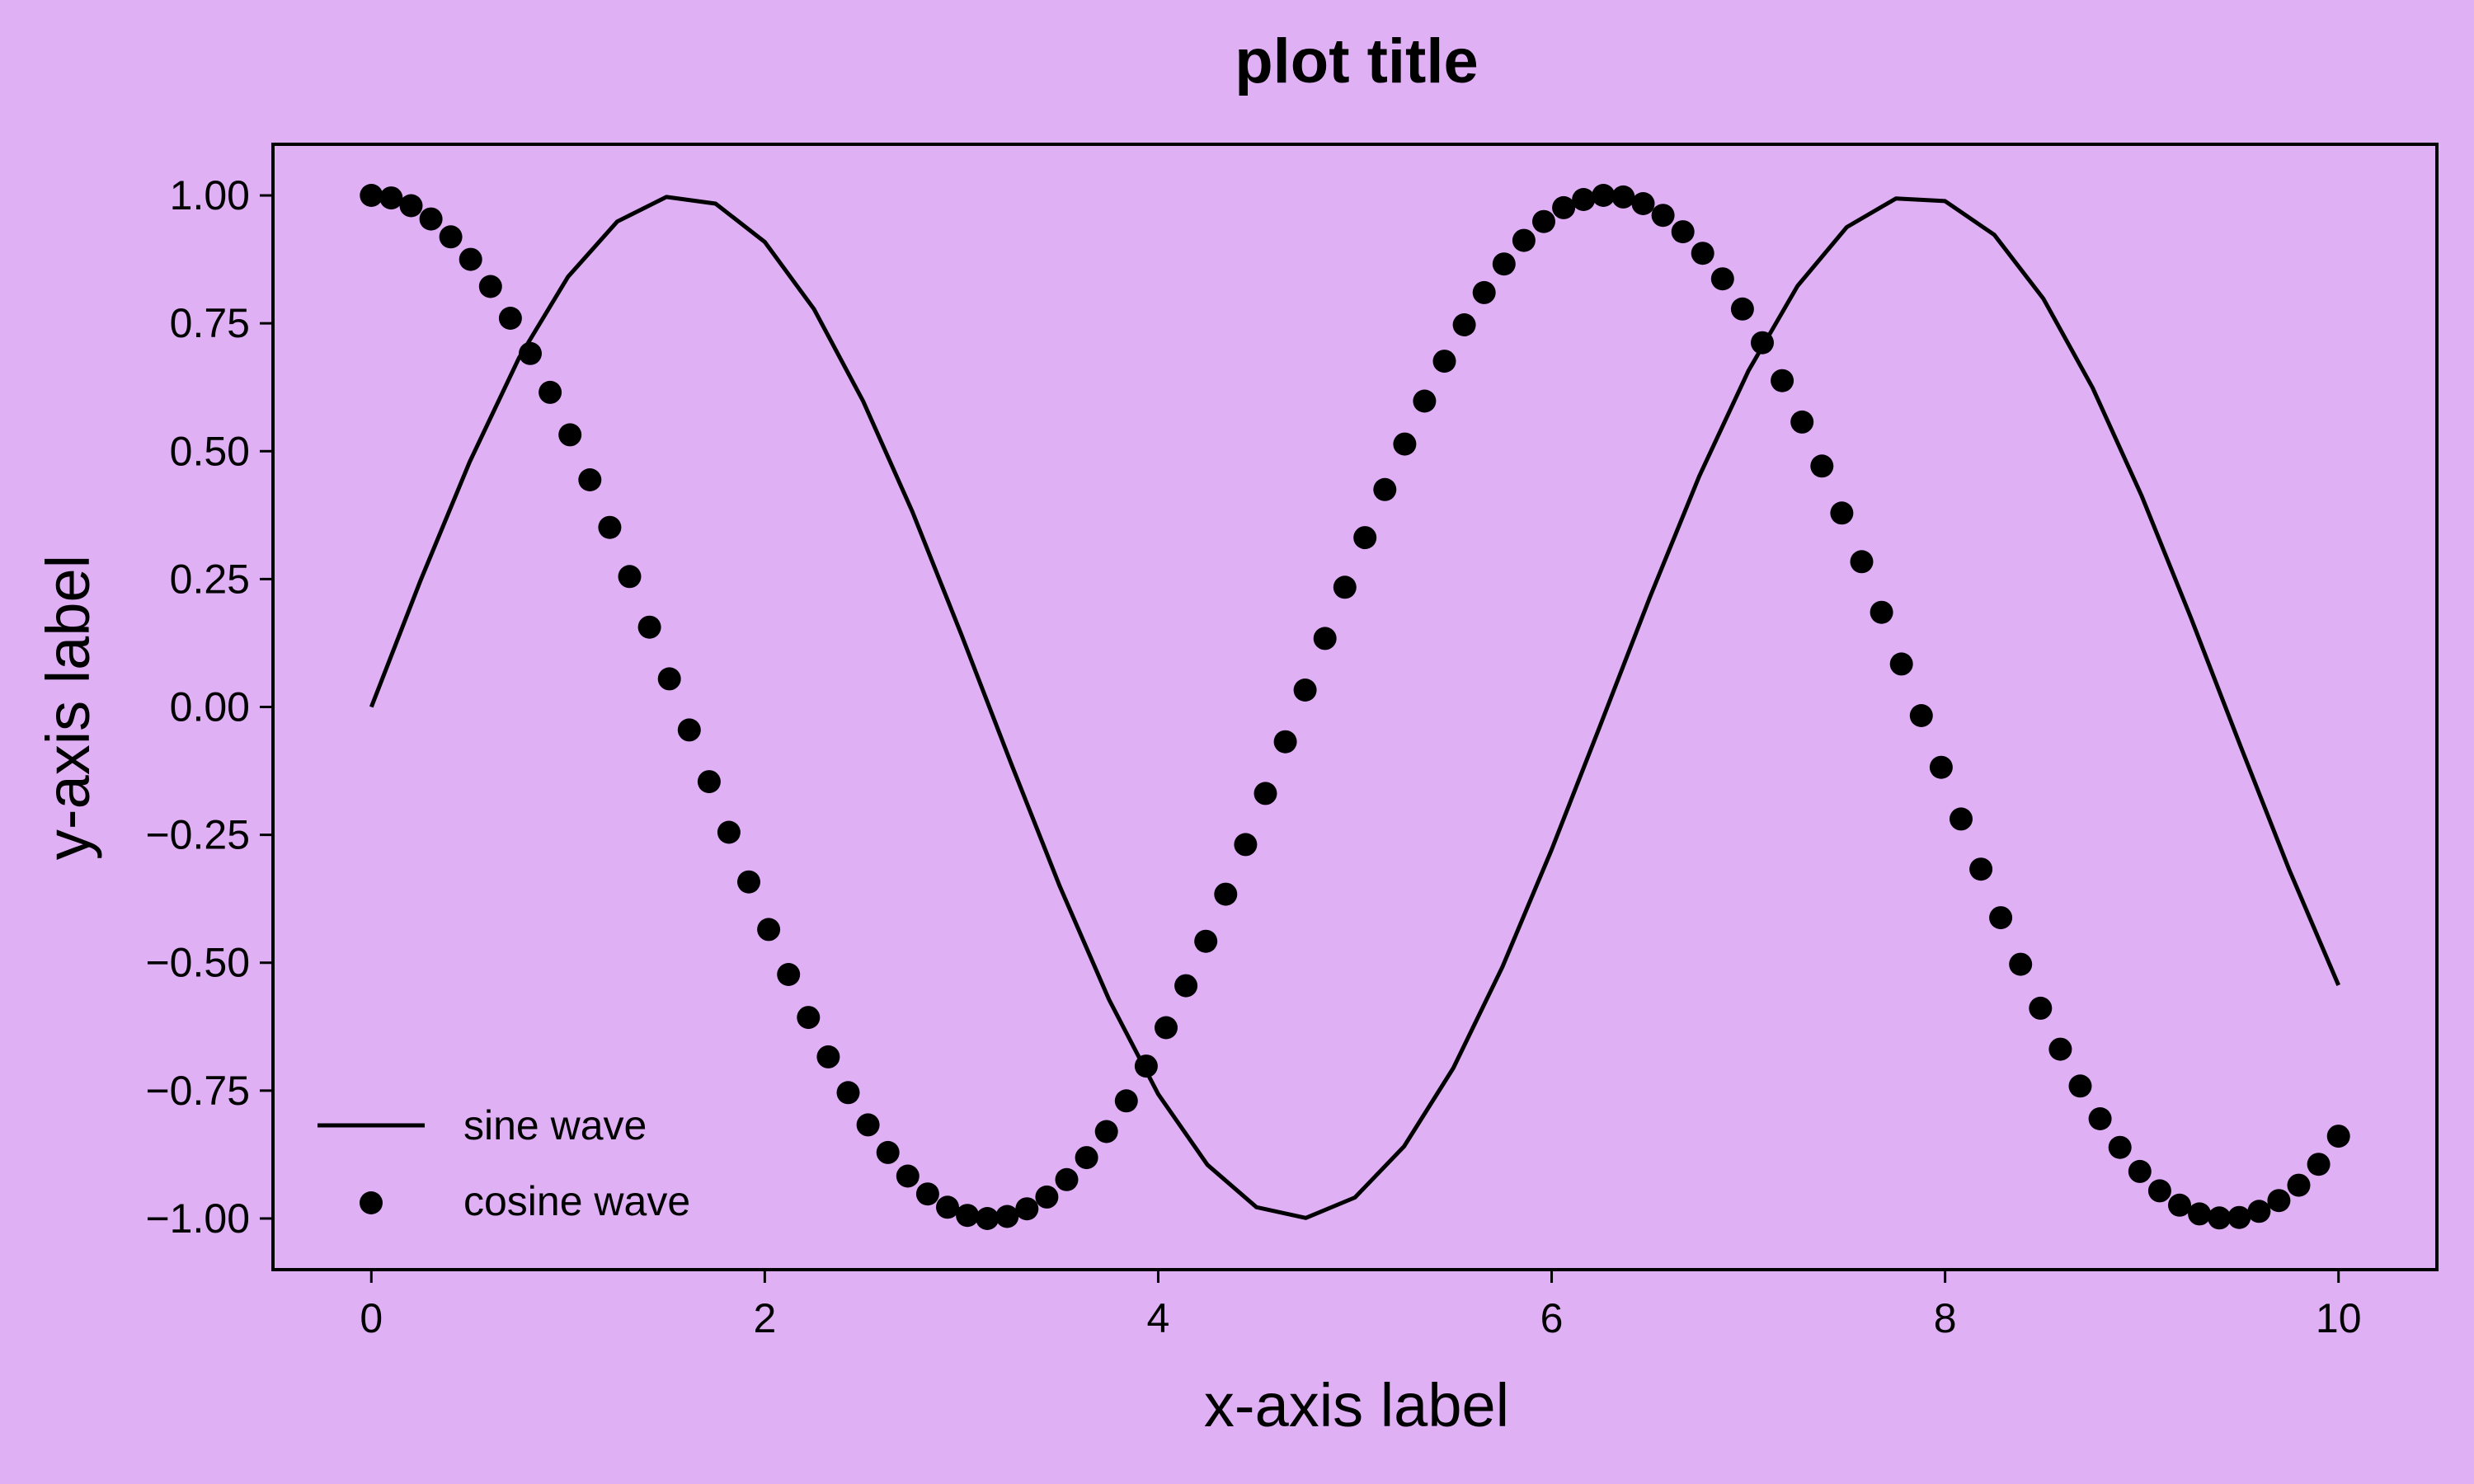 Image resolution: width=2474 pixels, height=1484 pixels. What do you see at coordinates (197, 1218) in the screenshot?
I see `y-tick-label: −1.00` at bounding box center [197, 1218].